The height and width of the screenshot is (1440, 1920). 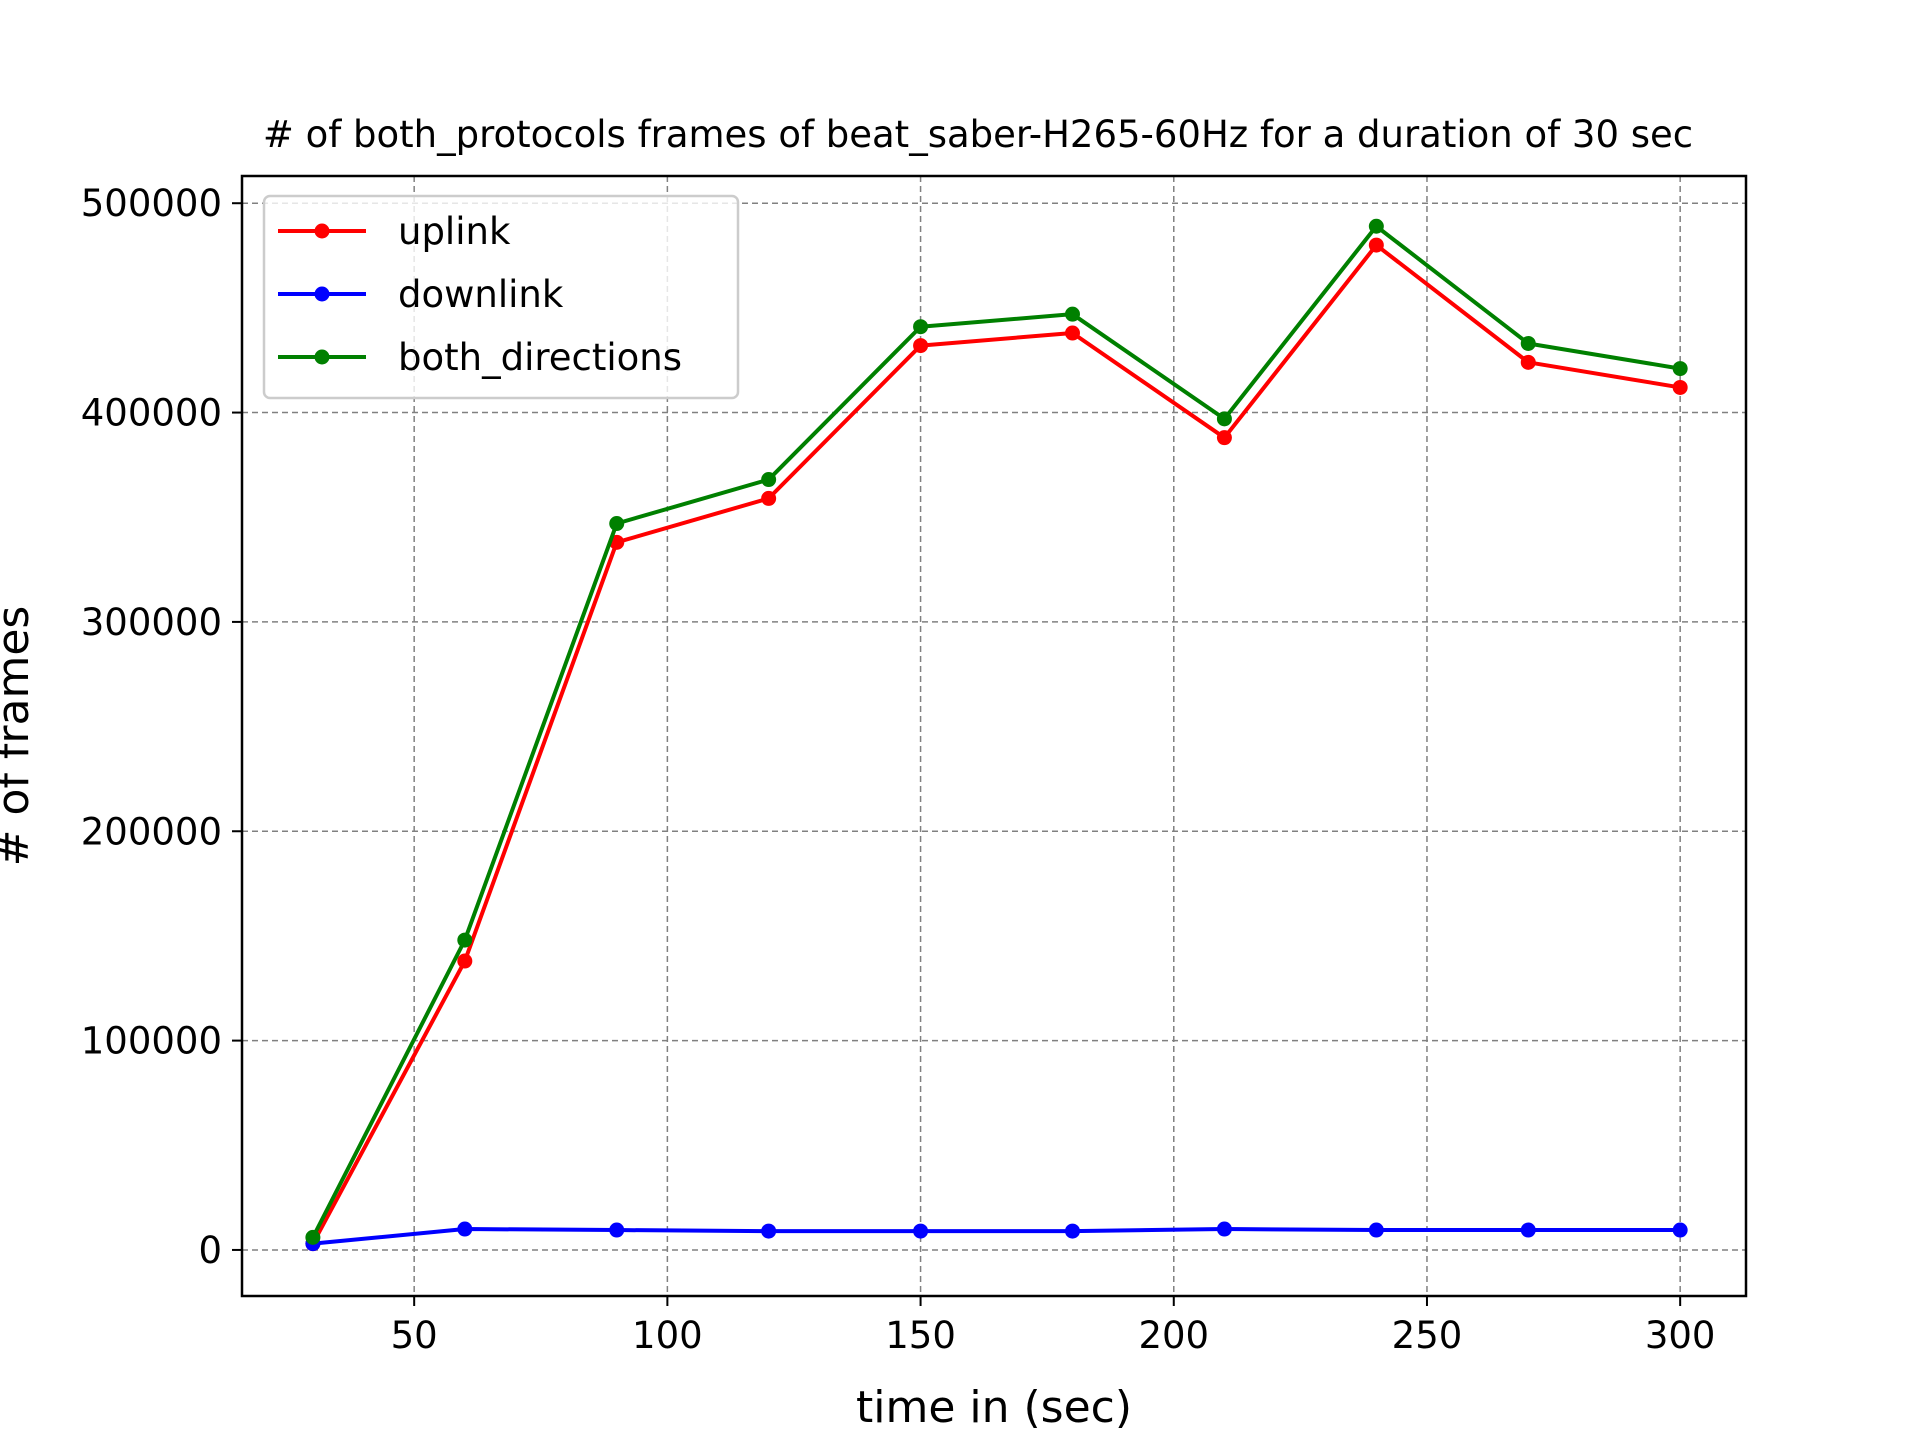 I want to click on legend-box, so click(x=501, y=297).